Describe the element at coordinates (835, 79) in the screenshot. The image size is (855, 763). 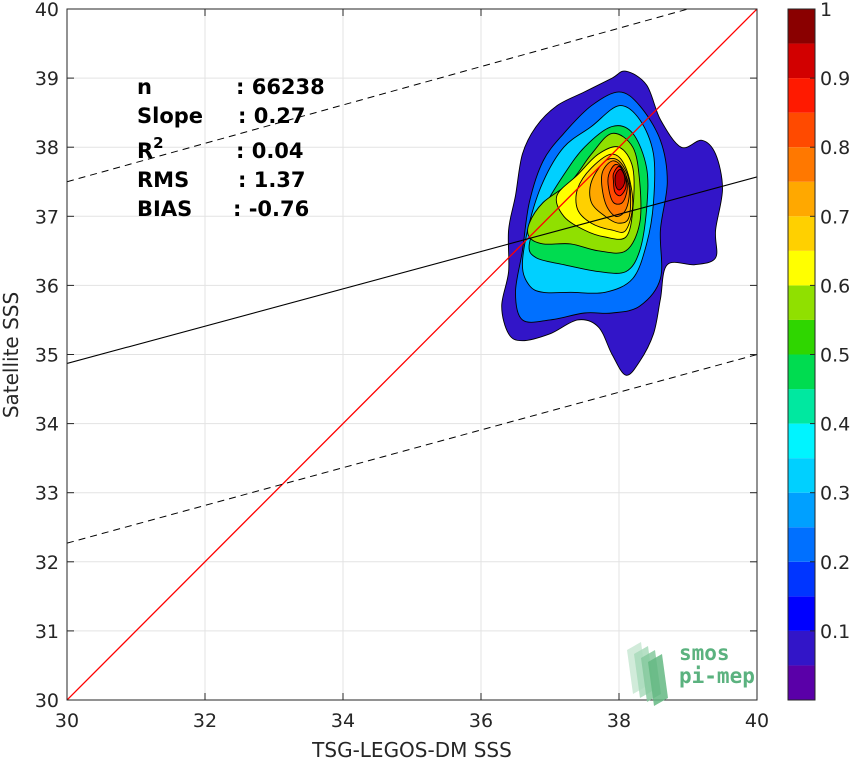
I see `colorbar-tick-label-8: 0.9` at that location.